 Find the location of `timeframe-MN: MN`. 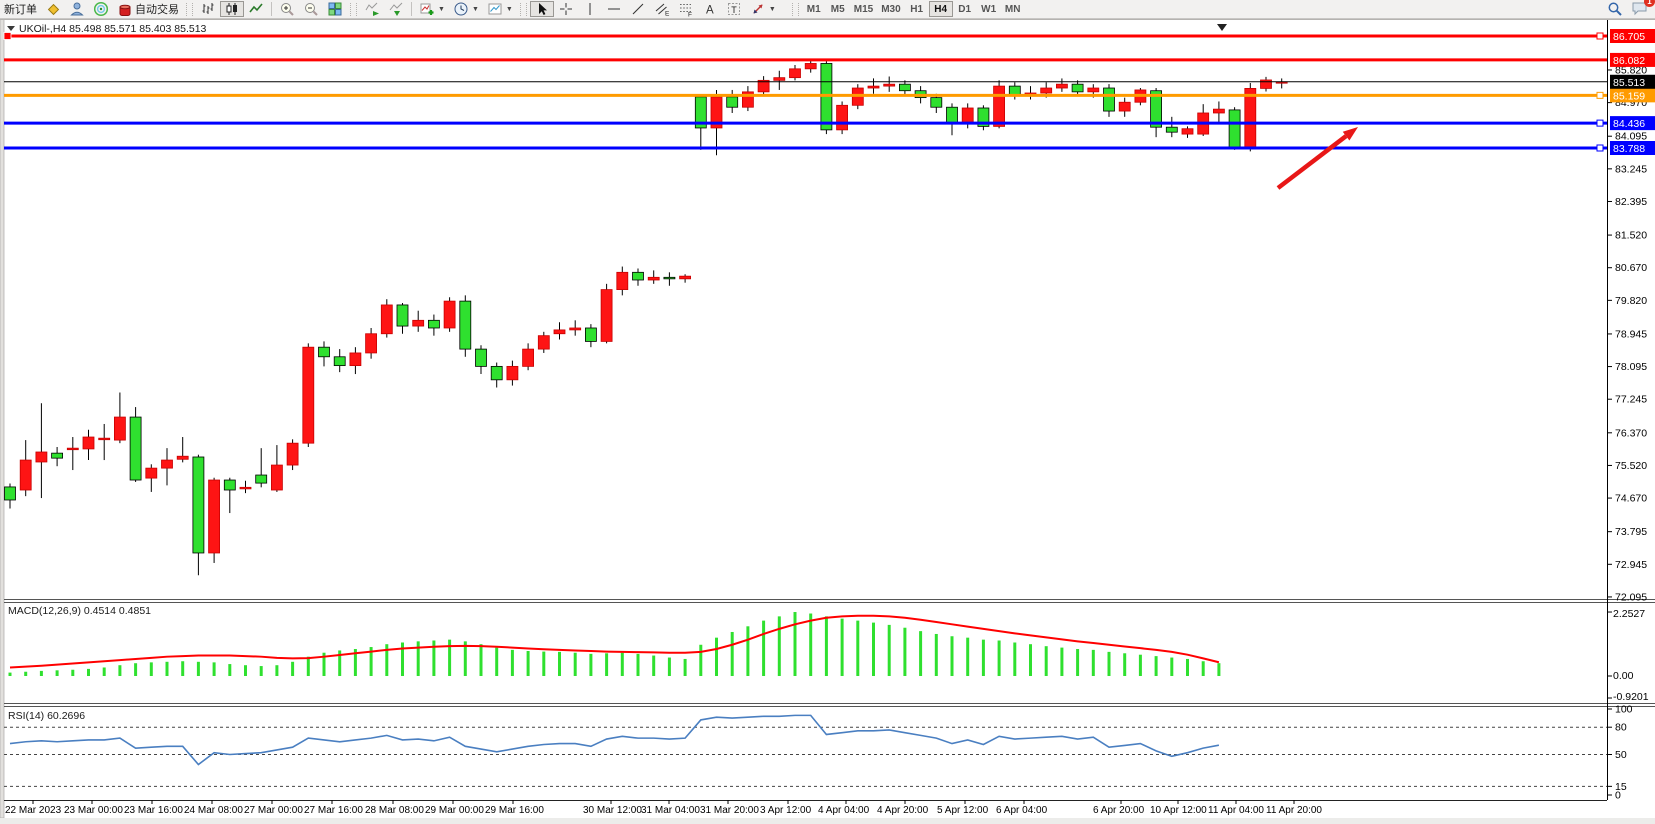

timeframe-MN: MN is located at coordinates (1013, 9).